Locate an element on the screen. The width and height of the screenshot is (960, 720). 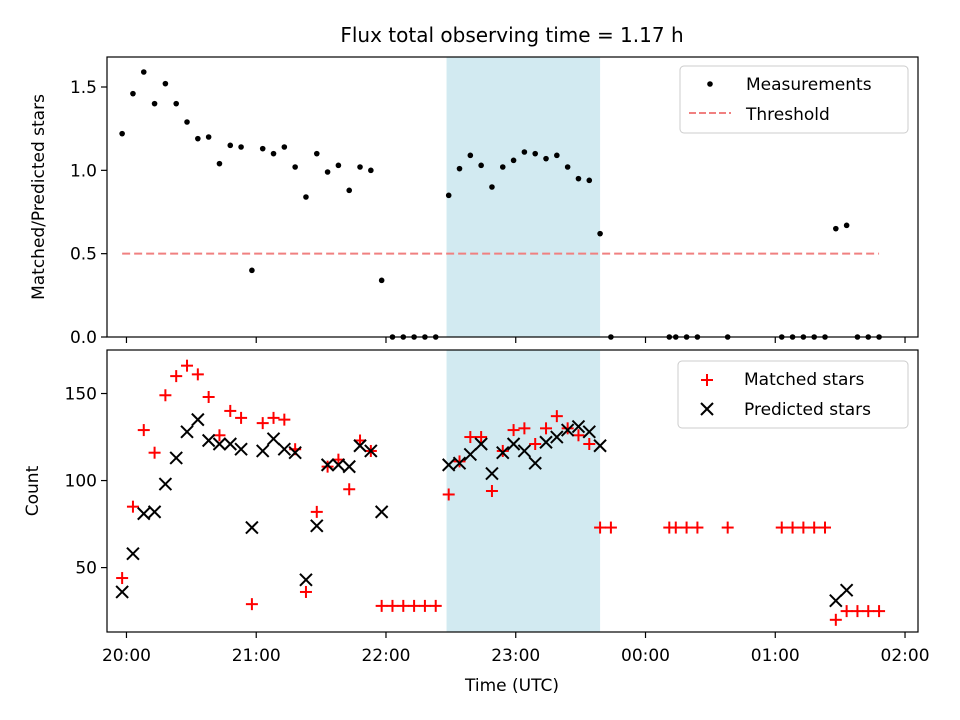
top-legend-box is located at coordinates (794, 99).